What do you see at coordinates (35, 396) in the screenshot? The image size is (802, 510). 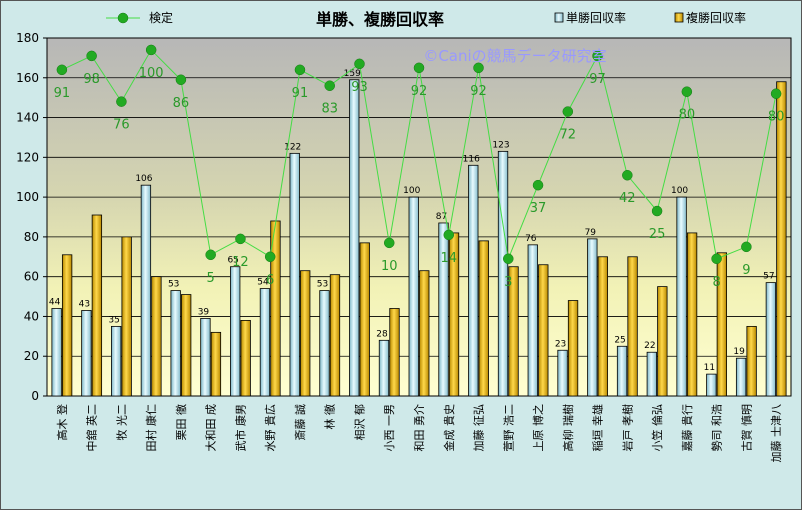 I see `y-tick-label: 0` at bounding box center [35, 396].